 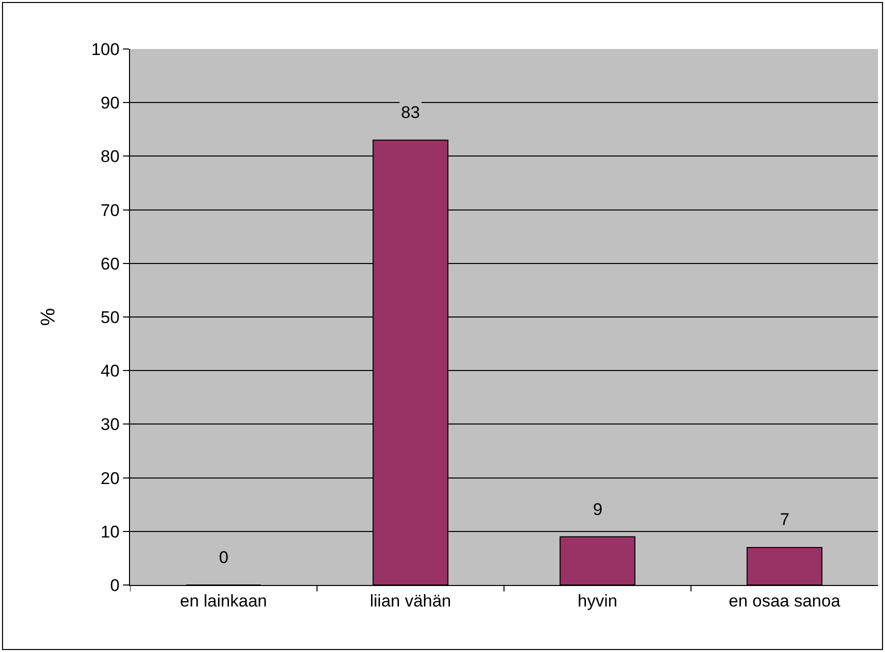 What do you see at coordinates (110, 371) in the screenshot?
I see `y-tick-label: 40` at bounding box center [110, 371].